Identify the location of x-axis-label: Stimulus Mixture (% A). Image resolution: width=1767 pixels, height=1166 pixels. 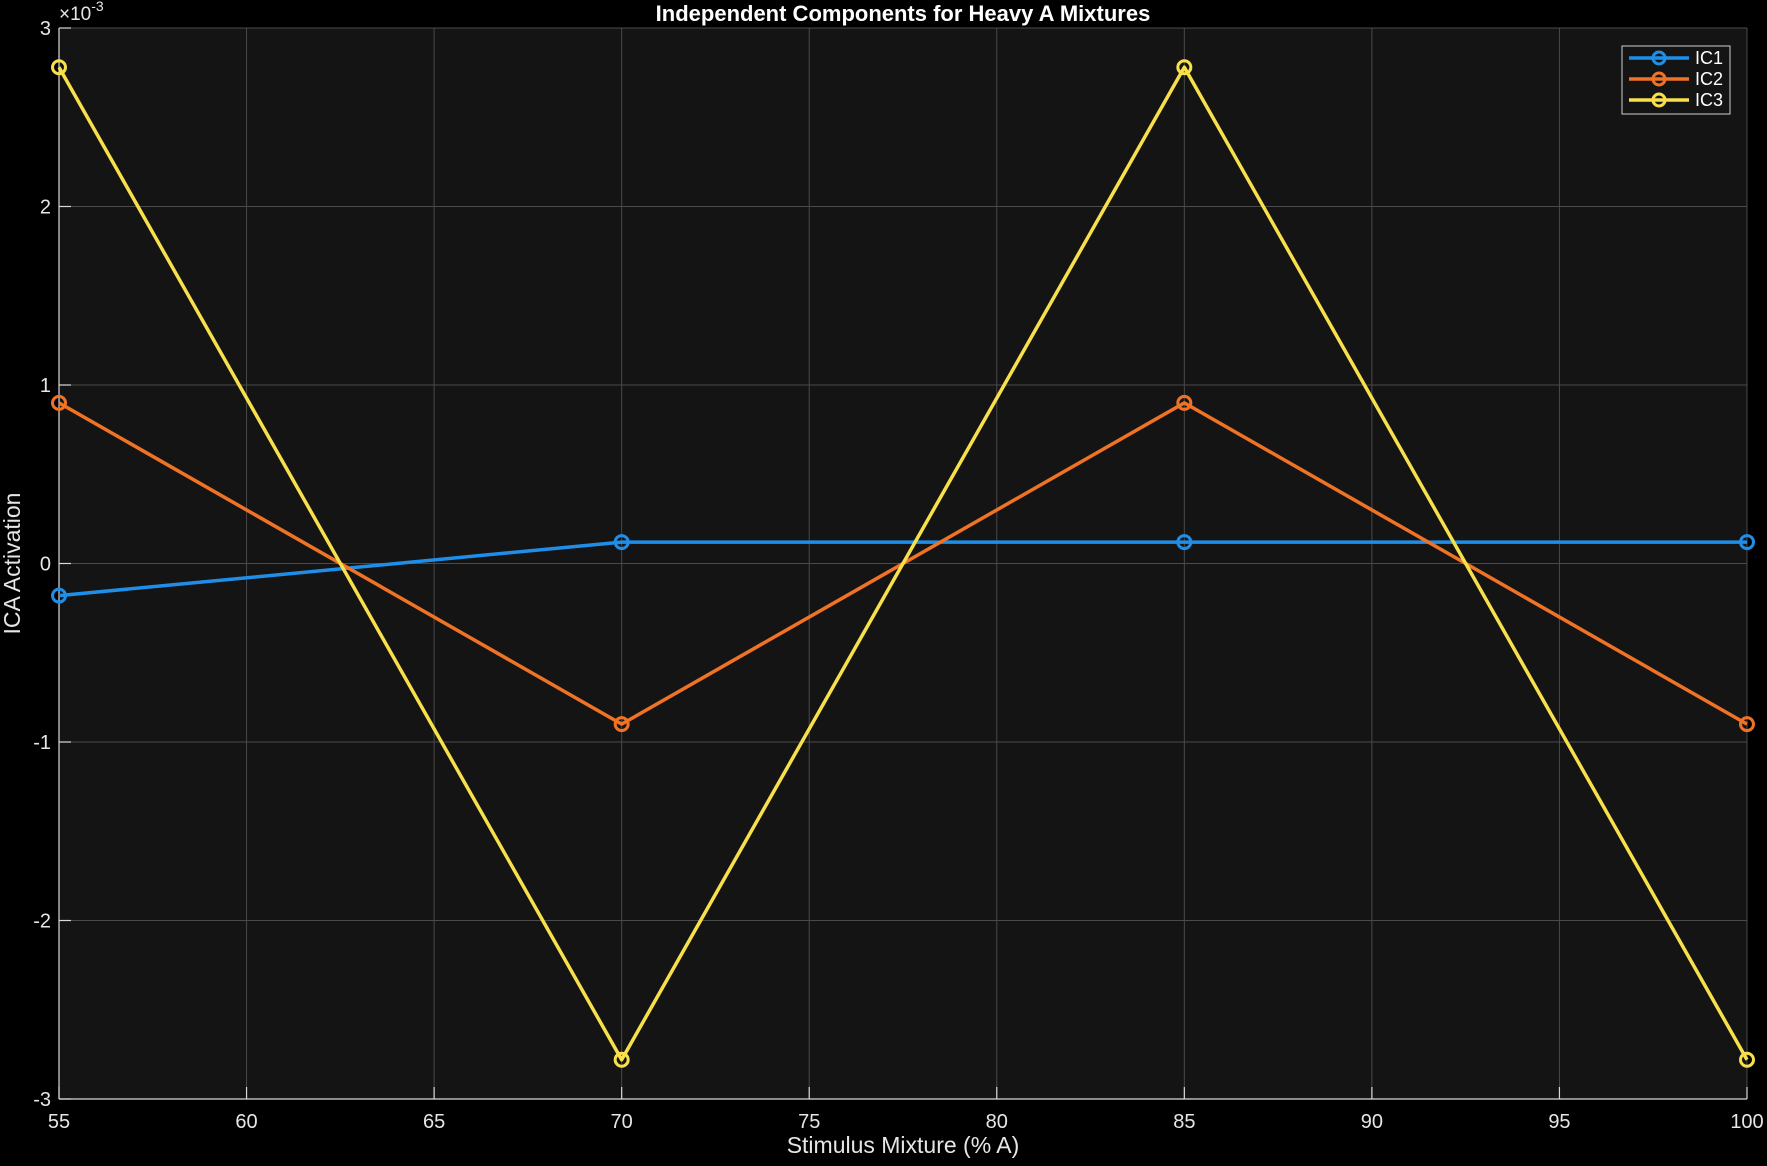
(903, 1145).